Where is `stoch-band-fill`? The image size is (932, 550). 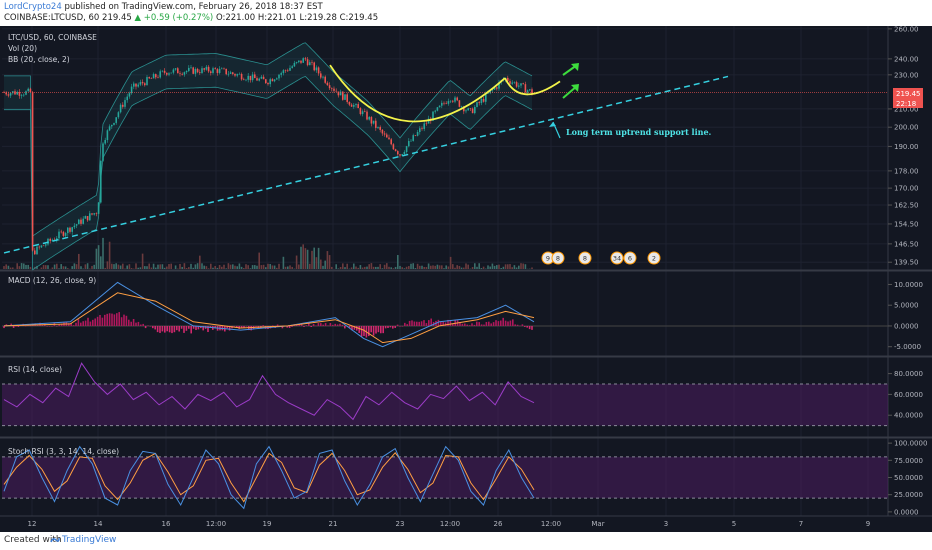
stoch-band-fill is located at coordinates (445, 477).